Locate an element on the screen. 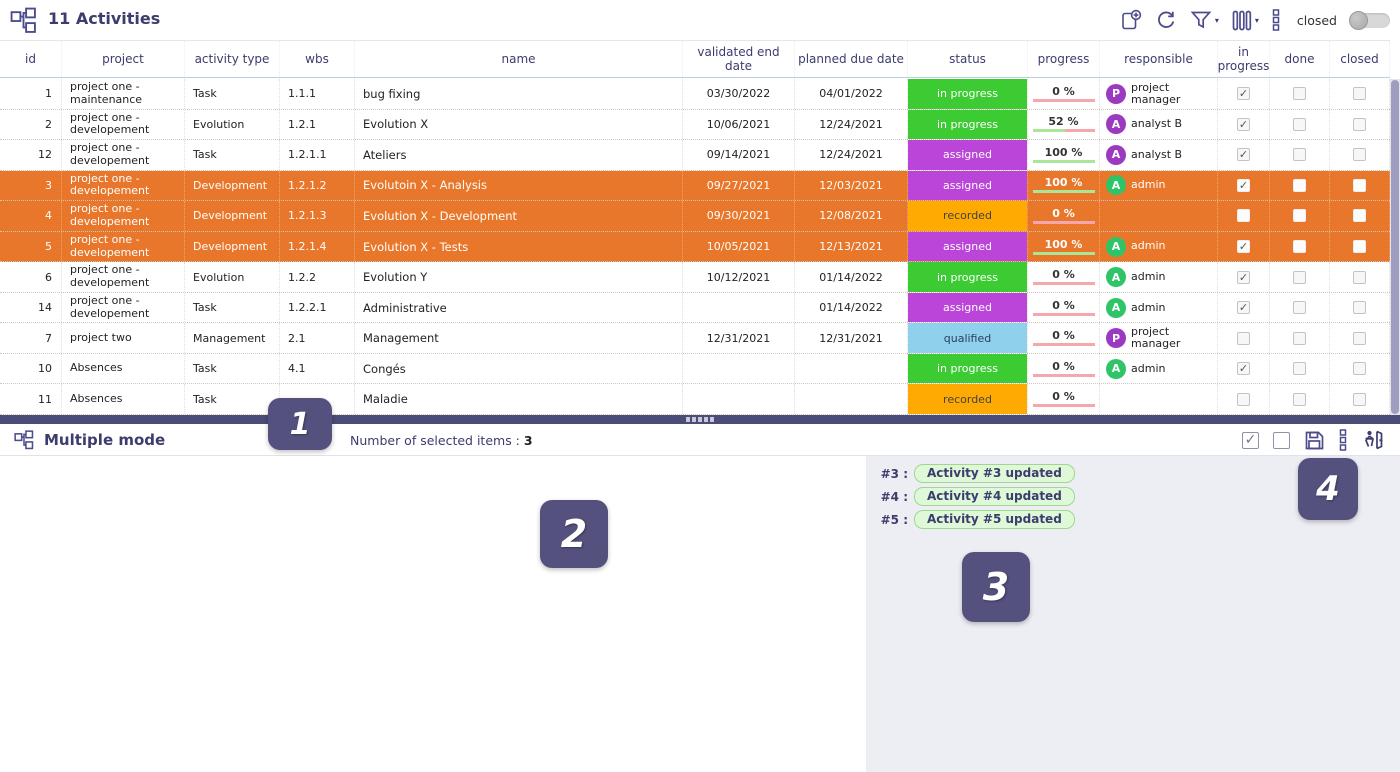  columns-icon: ▾ is located at coordinates (1245, 20).